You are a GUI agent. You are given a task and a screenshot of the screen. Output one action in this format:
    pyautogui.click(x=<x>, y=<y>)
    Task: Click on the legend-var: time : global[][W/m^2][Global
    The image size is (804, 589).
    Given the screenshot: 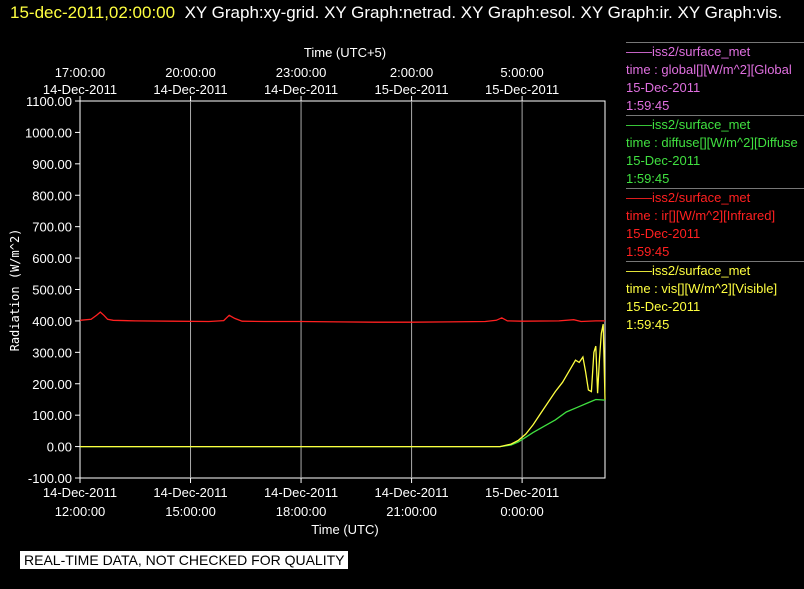 What is the action you would take?
    pyautogui.click(x=709, y=69)
    